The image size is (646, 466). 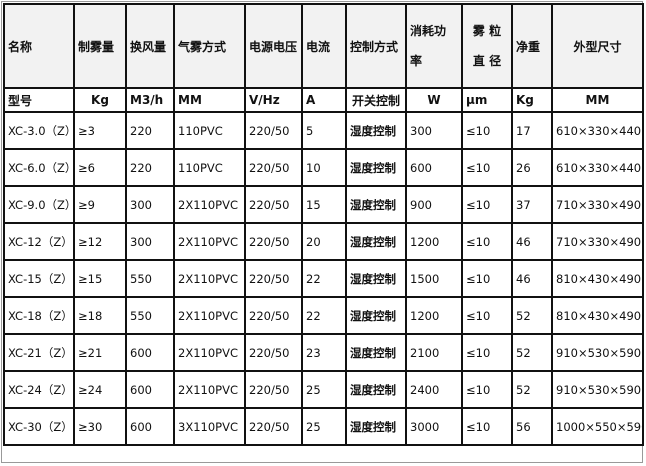 I want to click on cell-power: 1500, so click(x=434, y=278).